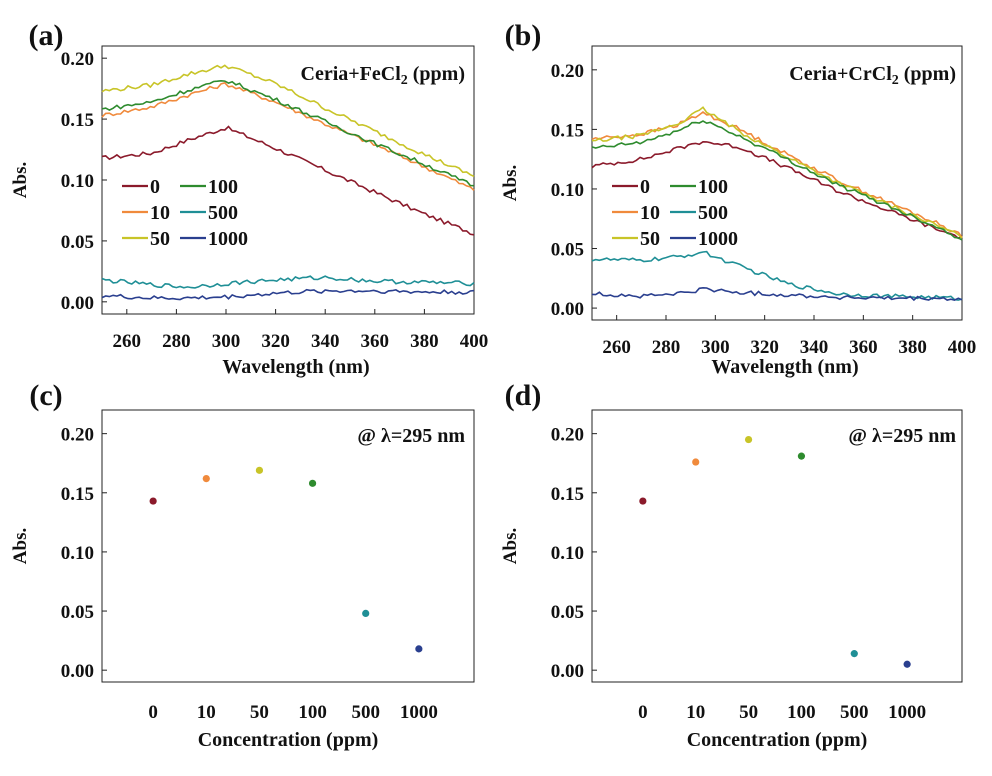  I want to click on panel-letter: (c), so click(45, 395).